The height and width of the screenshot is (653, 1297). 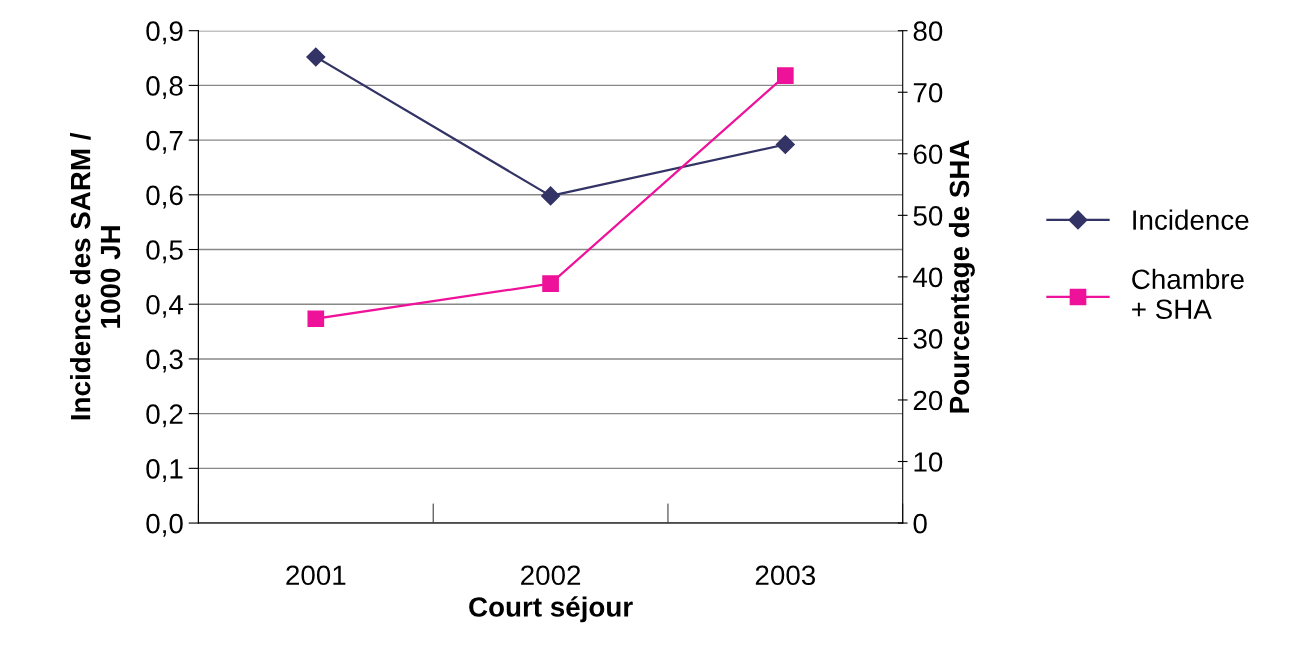 What do you see at coordinates (928, 339) in the screenshot?
I see `y2-tick-label: 30` at bounding box center [928, 339].